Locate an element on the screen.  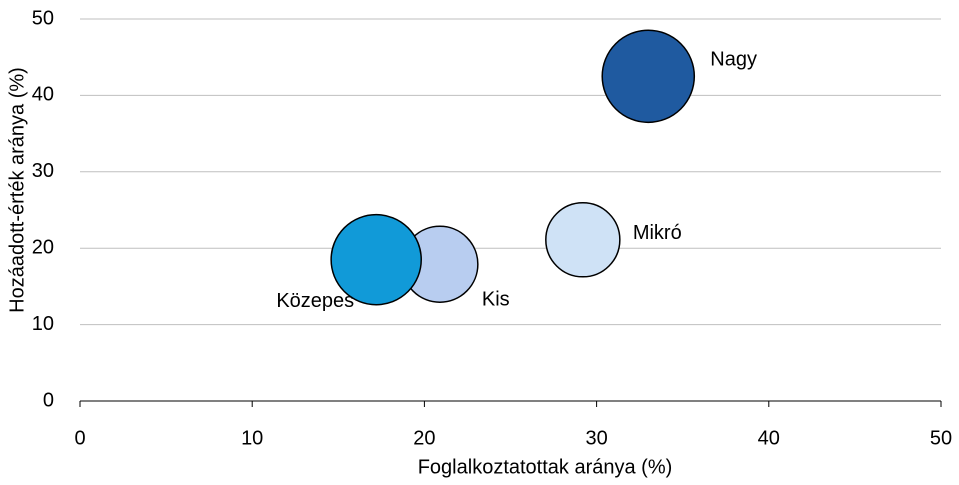
y-tick-label: 30 is located at coordinates (43, 171).